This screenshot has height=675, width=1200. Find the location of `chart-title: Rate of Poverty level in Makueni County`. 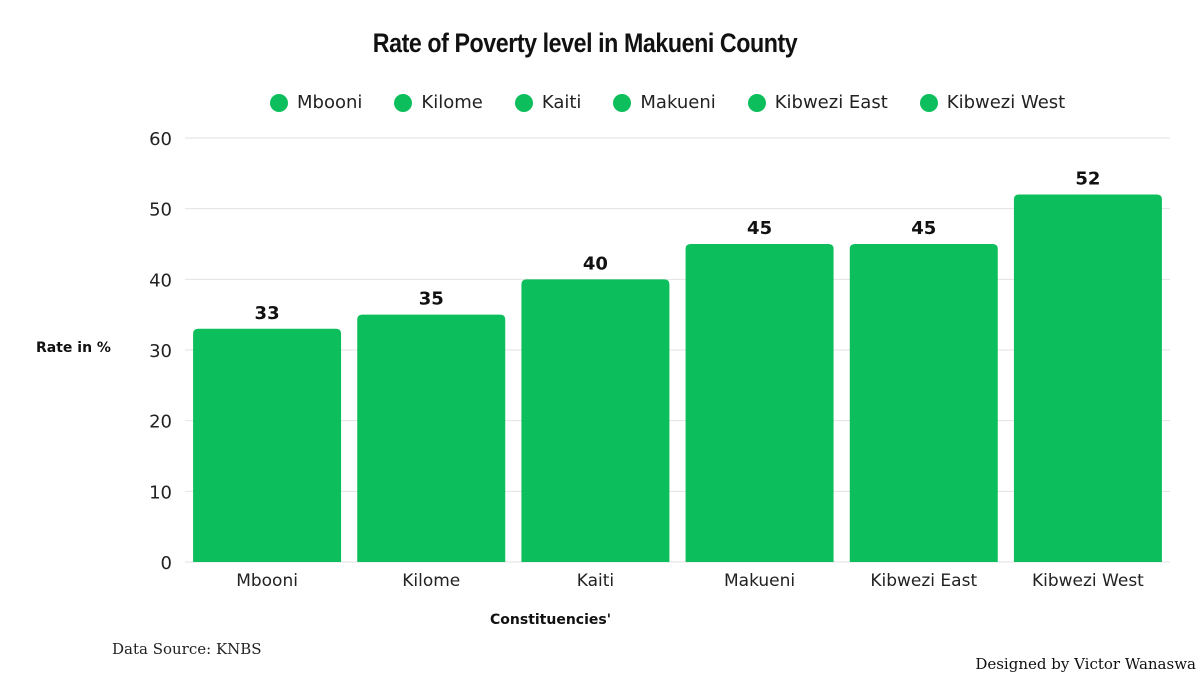

chart-title: Rate of Poverty level in Makueni County is located at coordinates (585, 43).